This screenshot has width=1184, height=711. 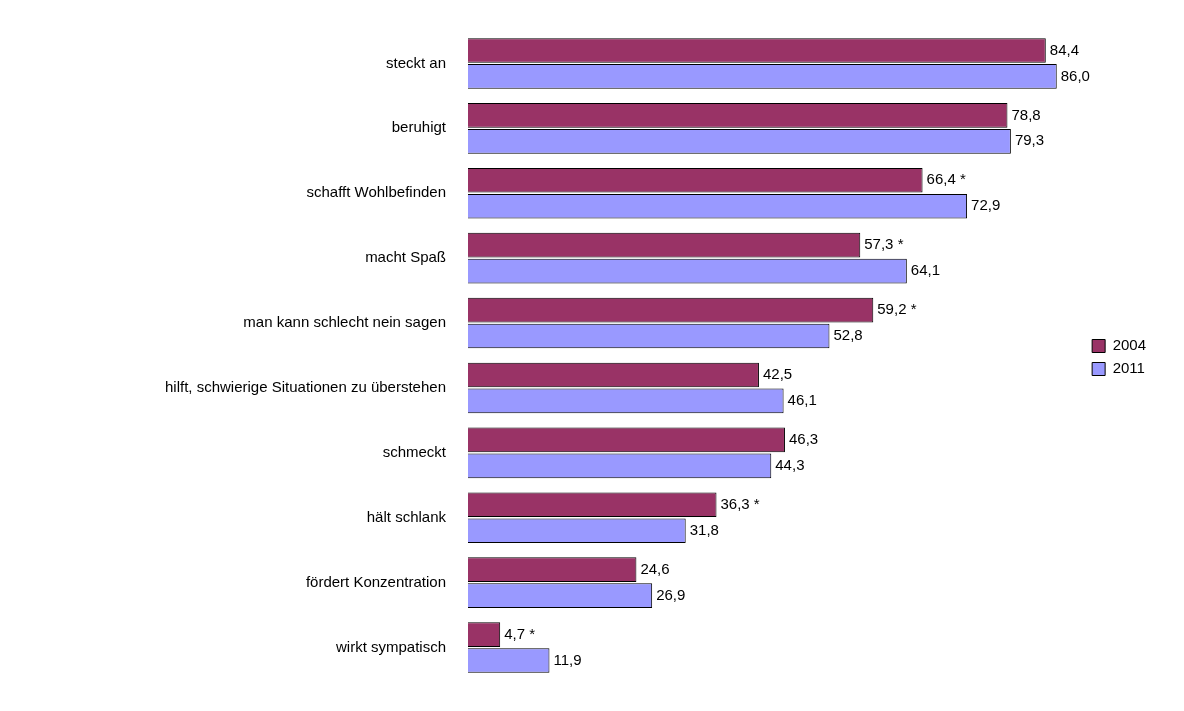 What do you see at coordinates (567, 659) in the screenshot?
I see `data-label: 11,9` at bounding box center [567, 659].